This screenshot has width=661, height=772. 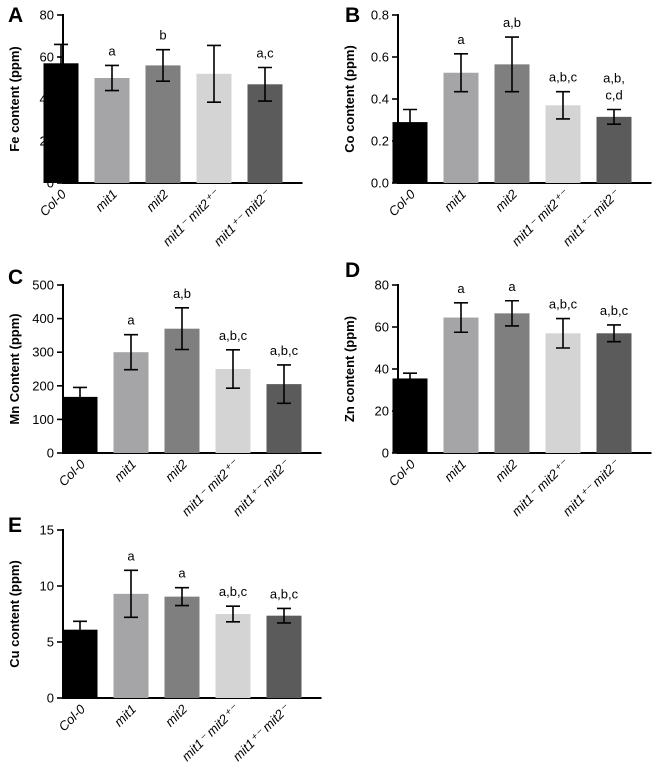 I want to click on y-tick-label: 5, so click(x=50, y=642).